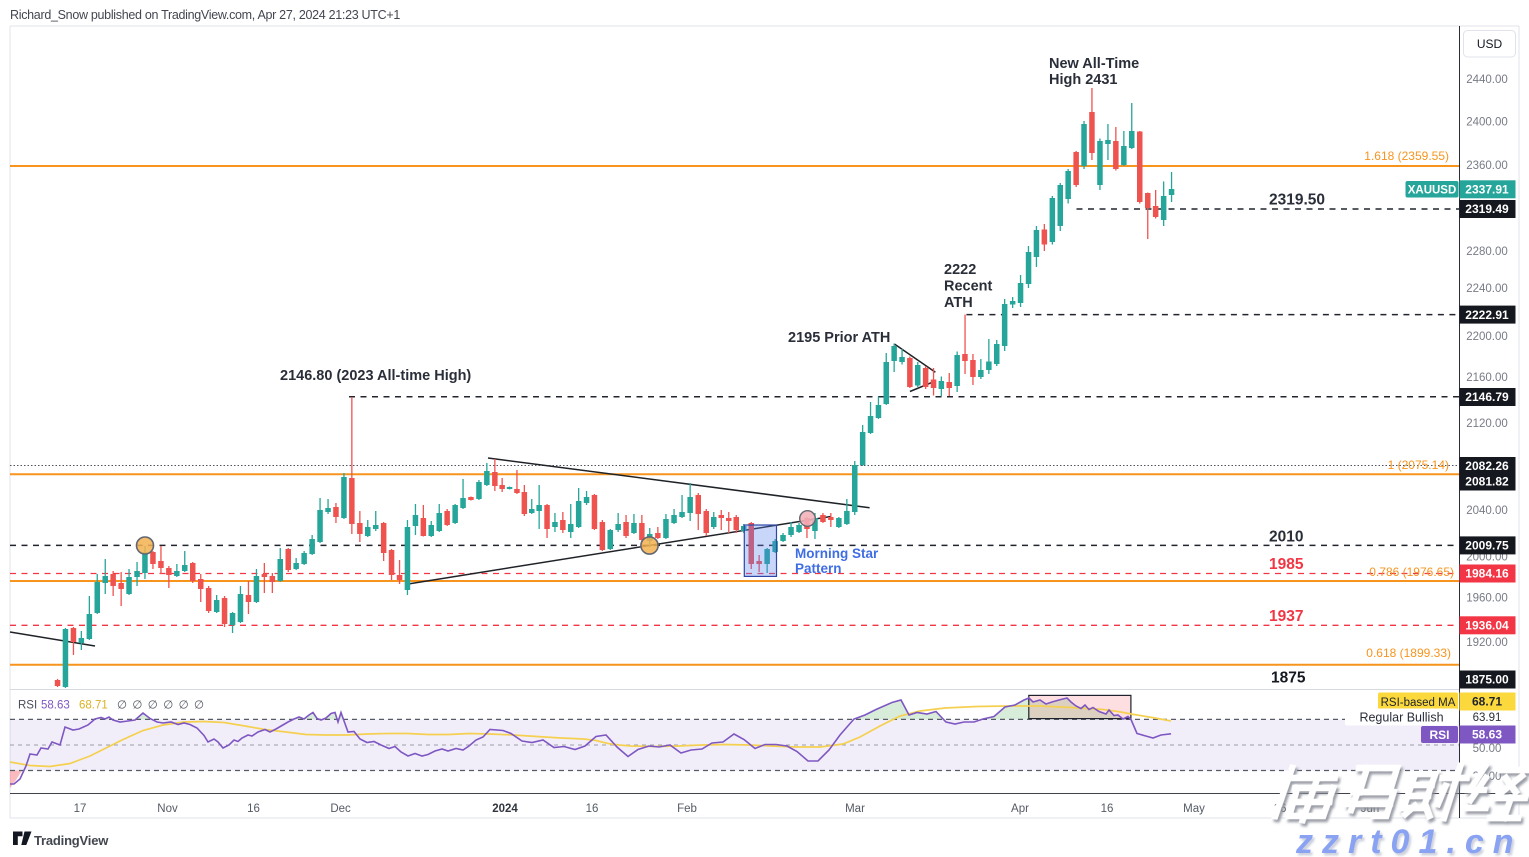 Image resolution: width=1529 pixels, height=857 pixels. I want to click on svg-text: 1 (2075.14), so click(1418, 465).